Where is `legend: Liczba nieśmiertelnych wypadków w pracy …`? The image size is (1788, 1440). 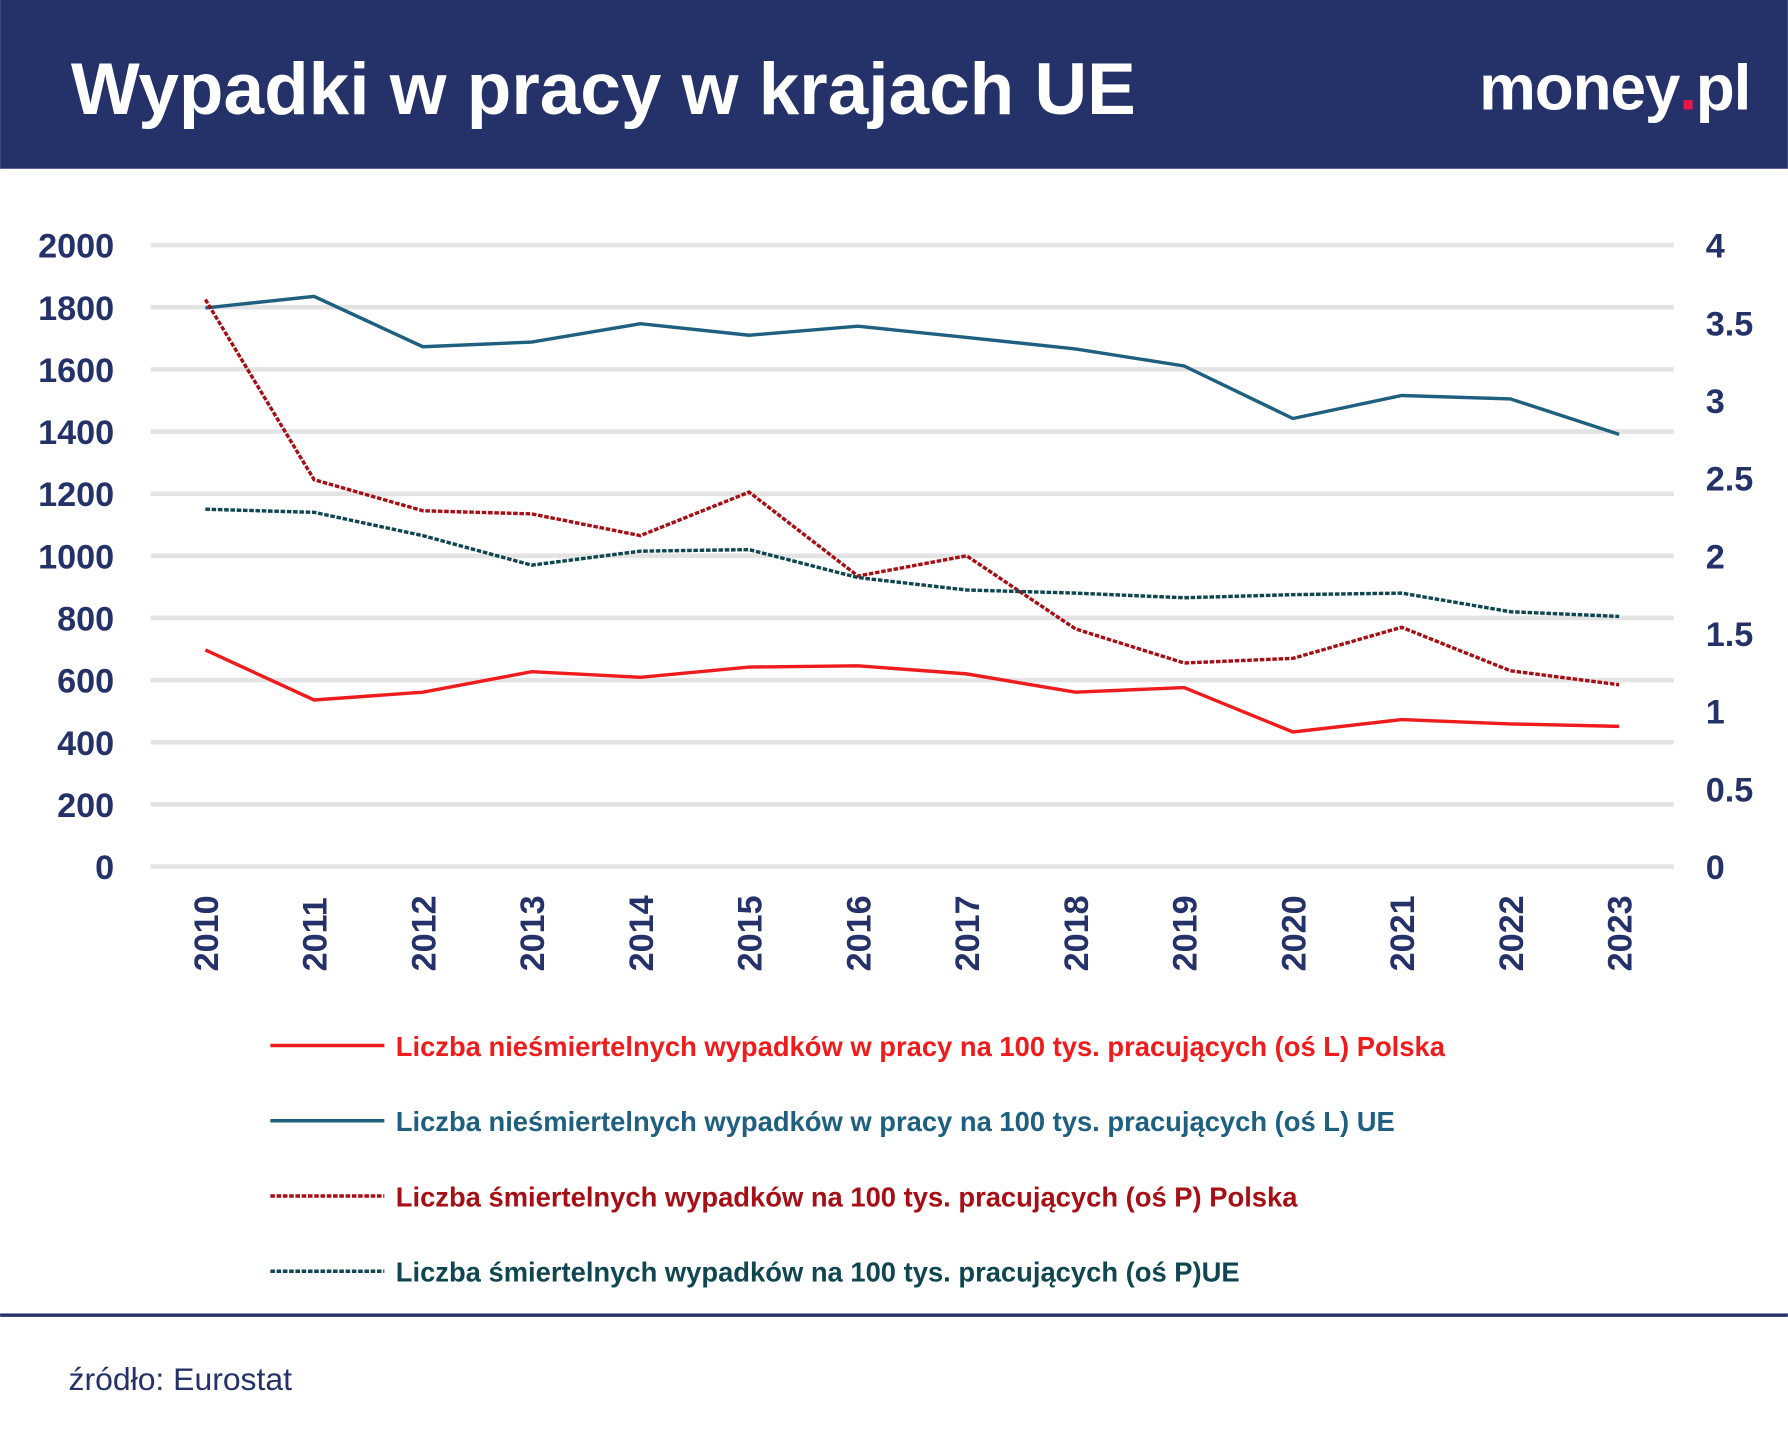
legend: Liczba nieśmiertelnych wypadków w pracy … is located at coordinates (858, 1159).